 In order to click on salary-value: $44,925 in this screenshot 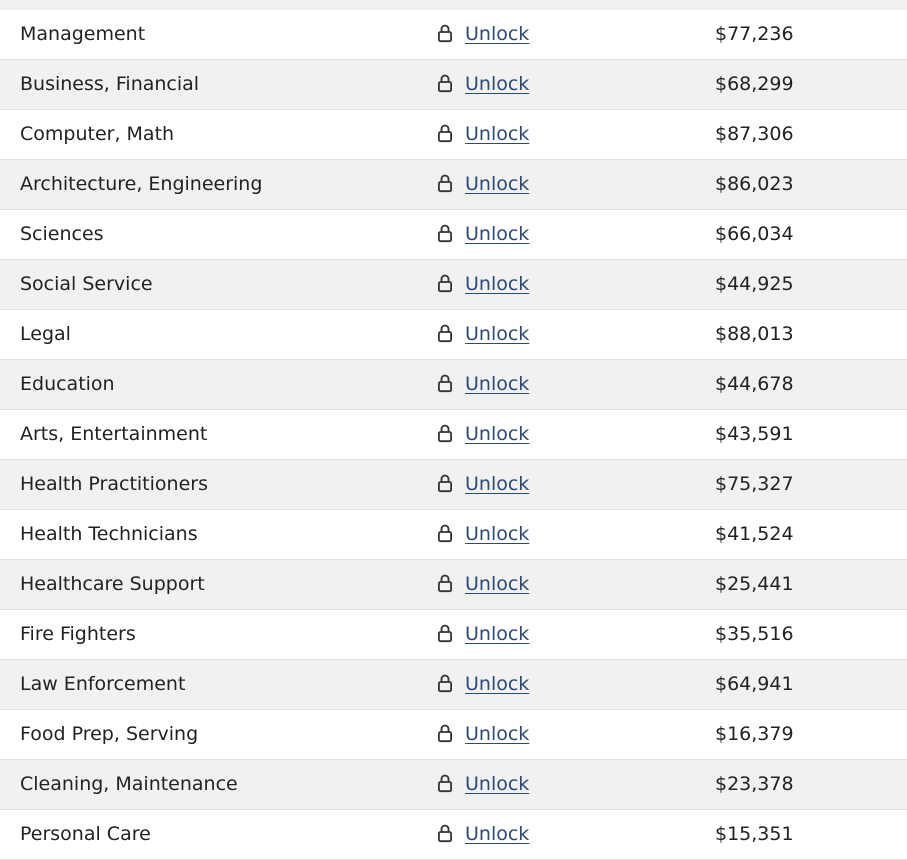, I will do `click(754, 284)`.